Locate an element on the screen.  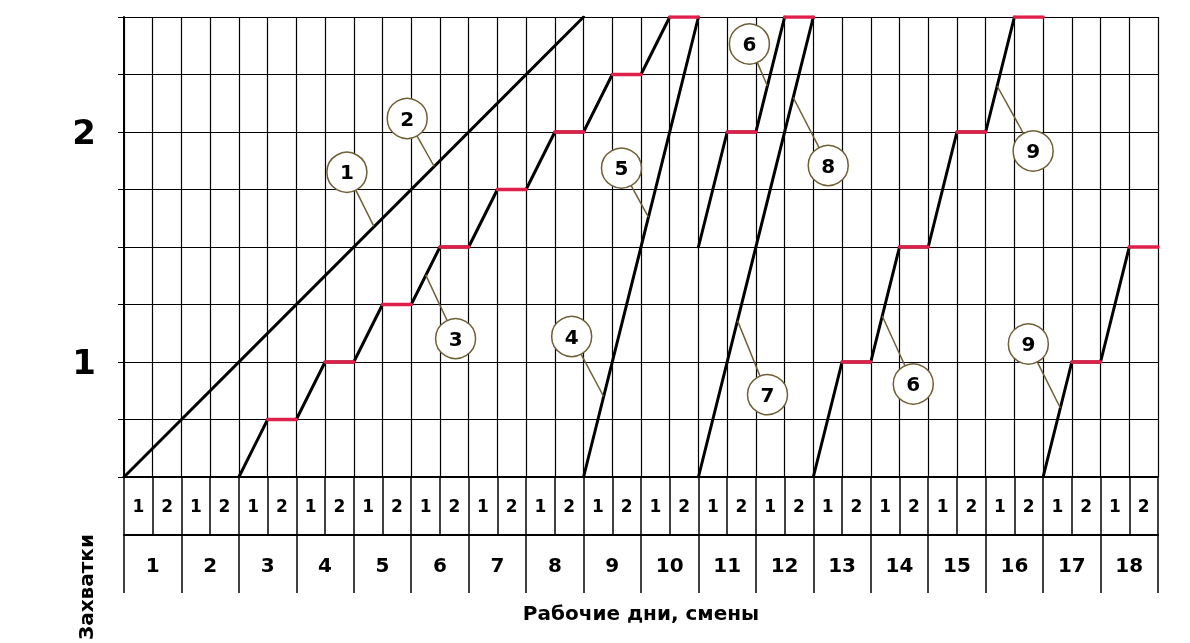
annotation: 3 is located at coordinates (455, 338).